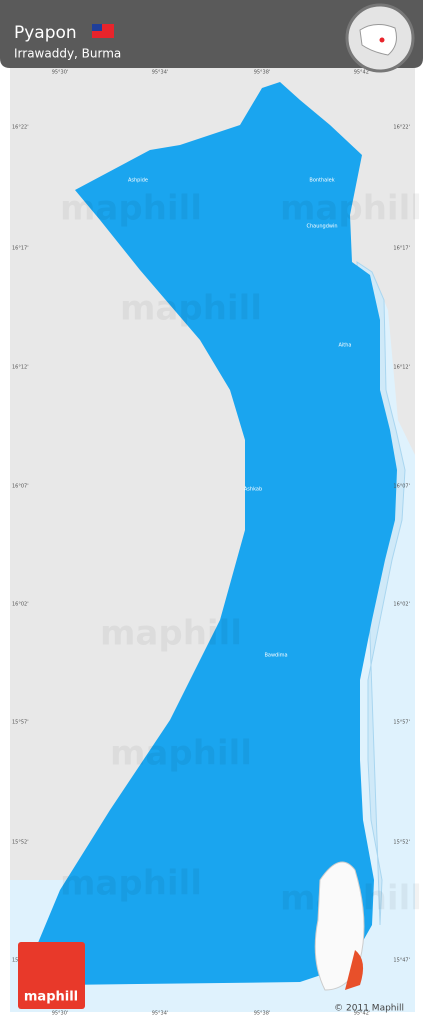  Describe the element at coordinates (51, 975) in the screenshot. I see `logo-box` at that location.